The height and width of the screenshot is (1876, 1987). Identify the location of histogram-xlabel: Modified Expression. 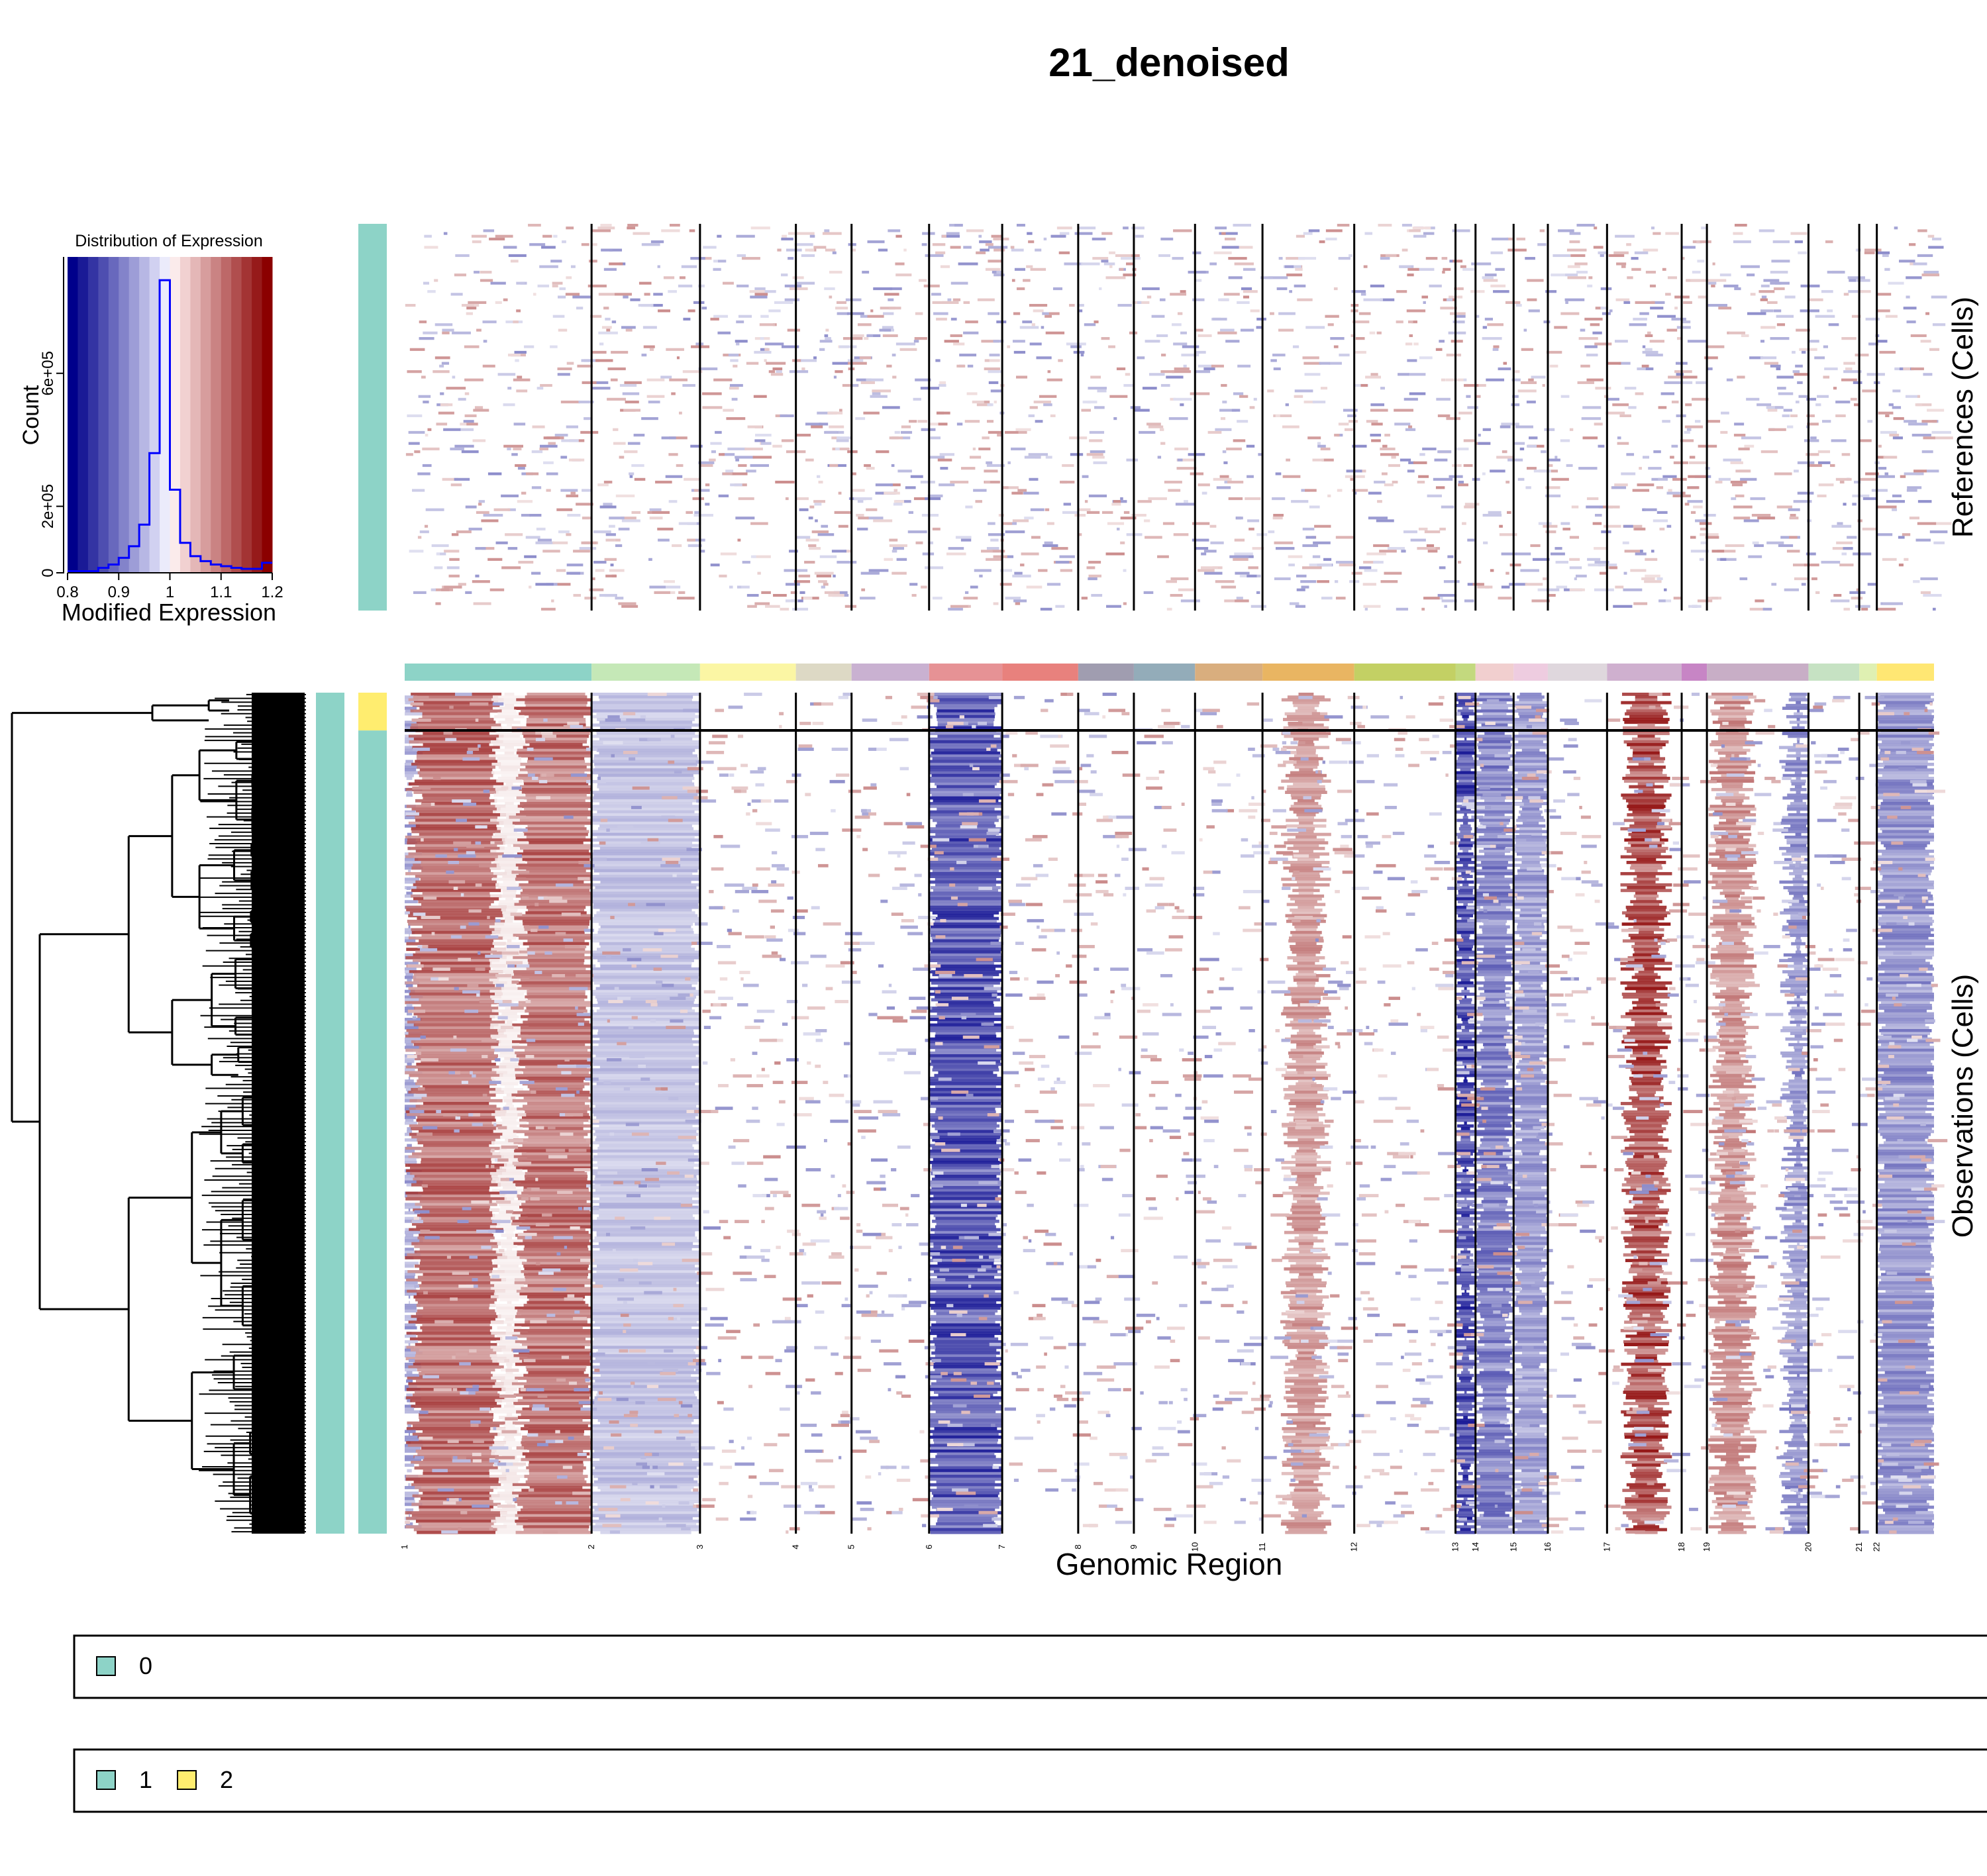
(169, 612).